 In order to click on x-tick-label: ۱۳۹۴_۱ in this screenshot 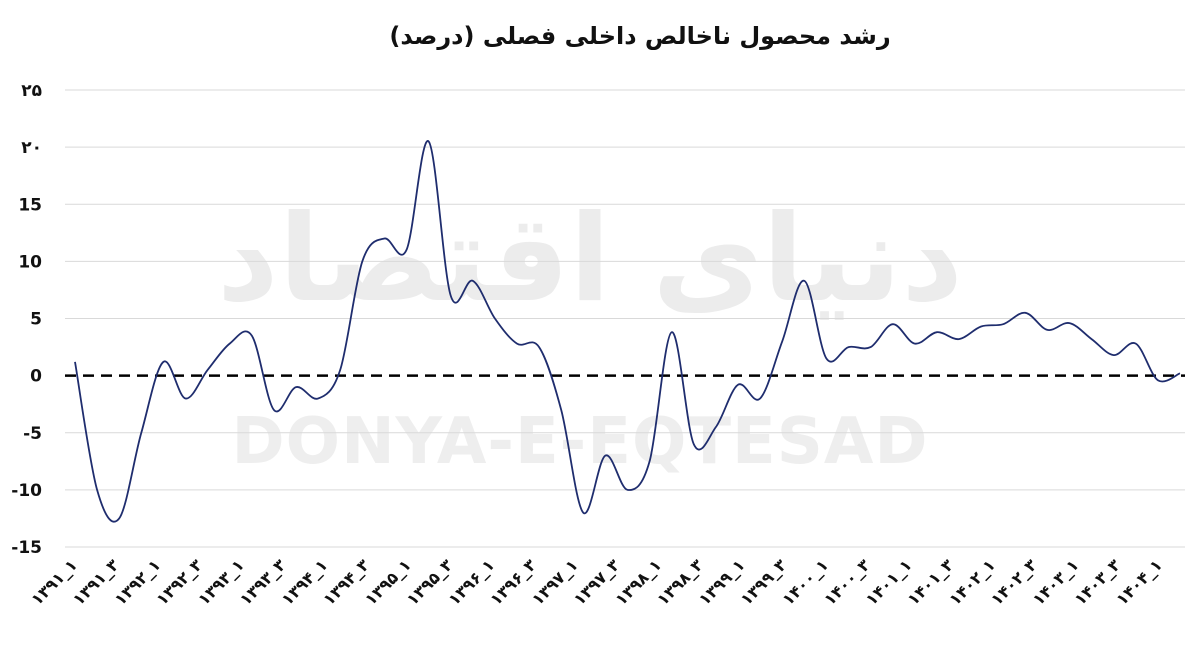, I will do `click(305, 582)`.